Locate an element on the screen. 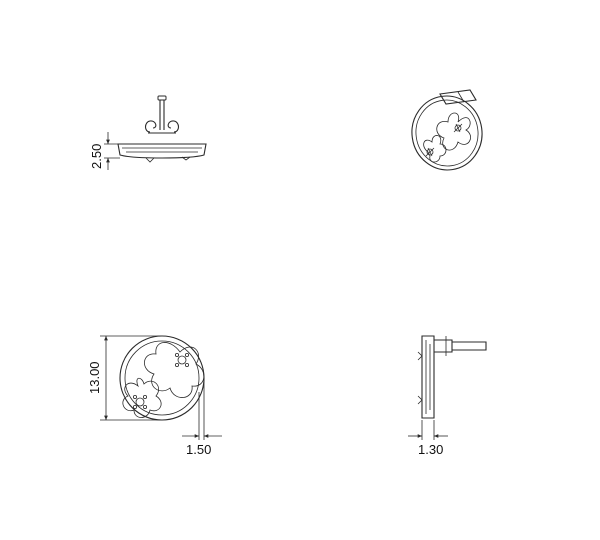 This screenshot has width=600, height=540. dim-front-diameter: 13.00 is located at coordinates (94, 377).